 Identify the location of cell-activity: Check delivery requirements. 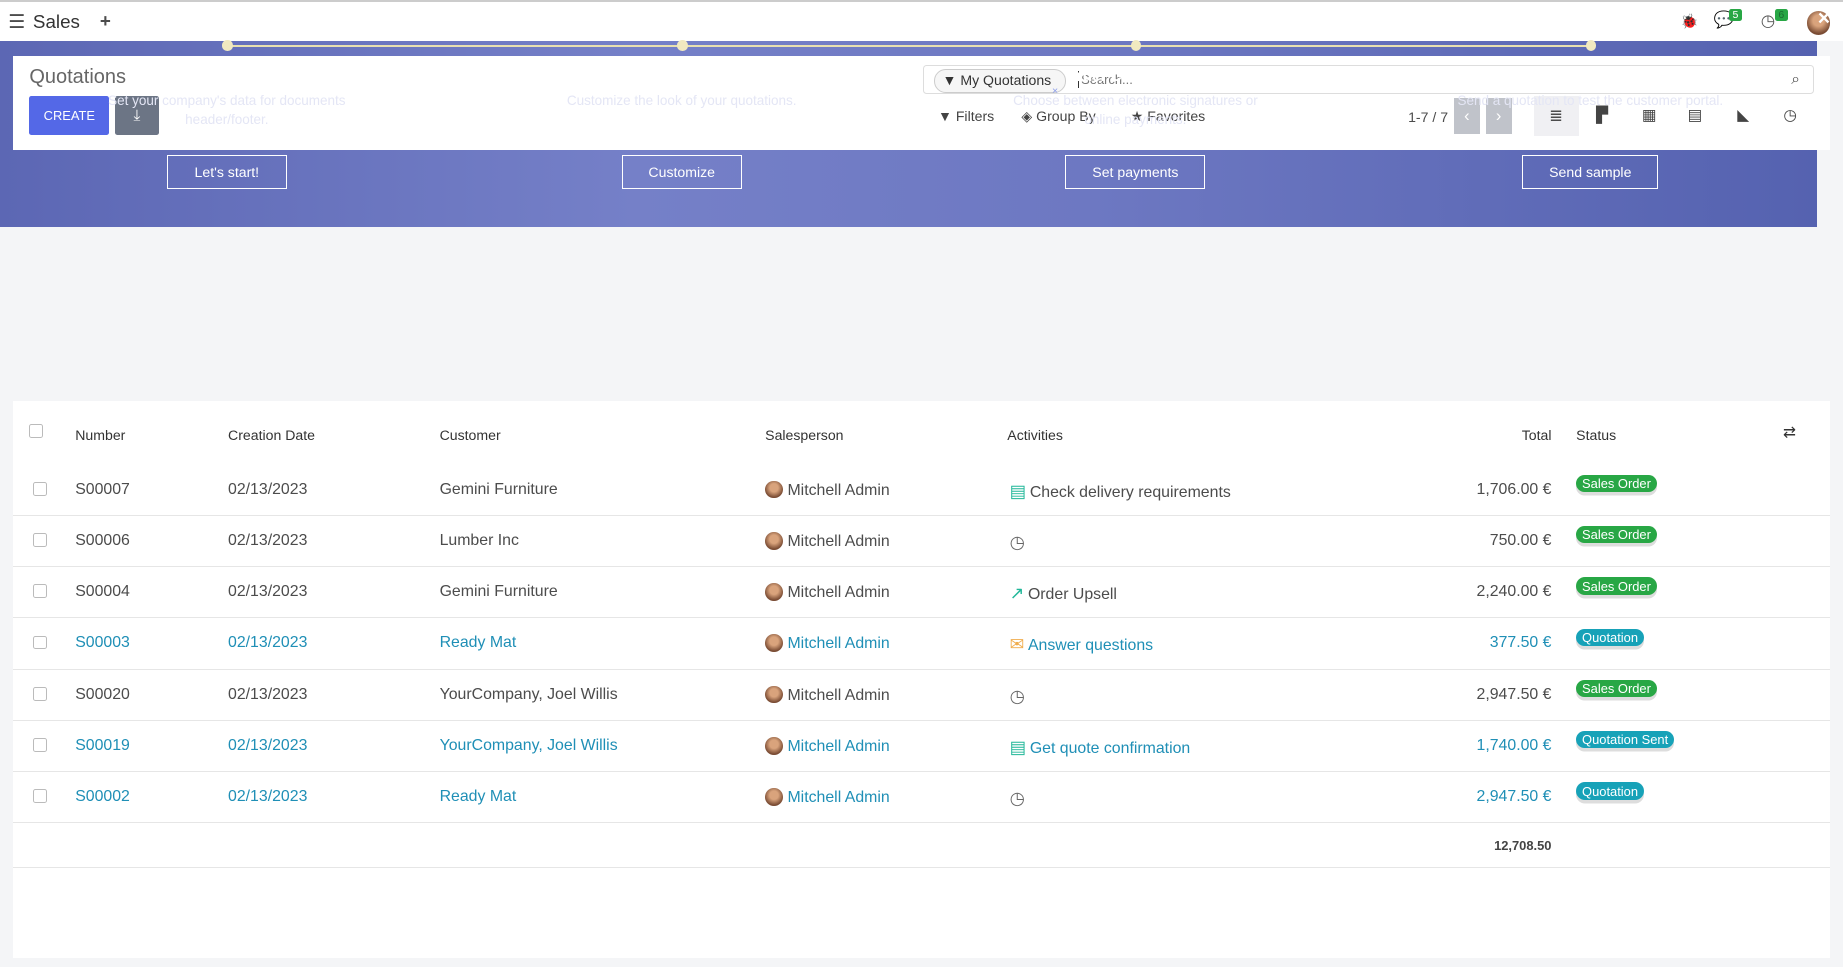
(1130, 492).